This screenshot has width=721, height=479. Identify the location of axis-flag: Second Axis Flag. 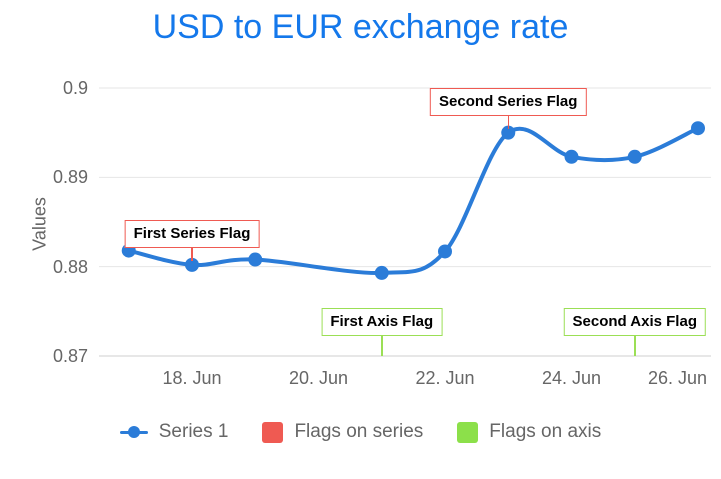
(634, 322).